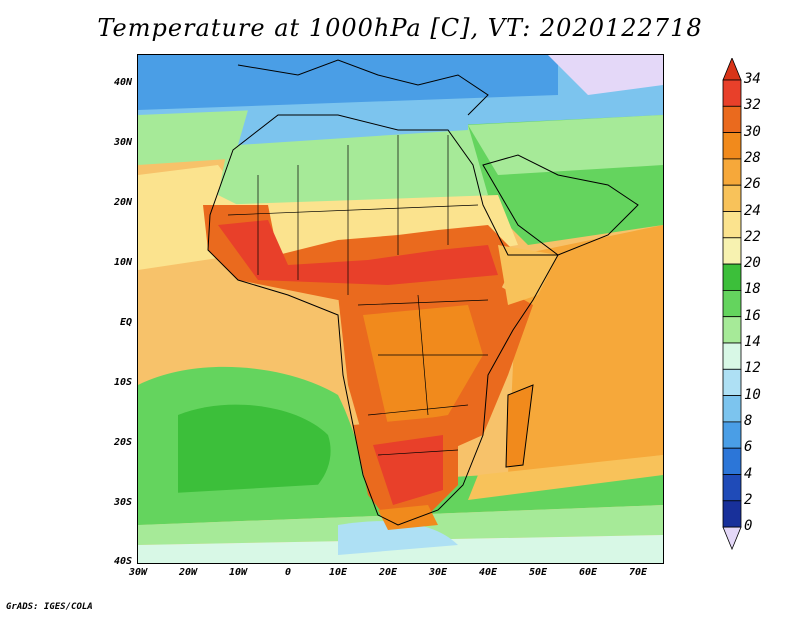 Image resolution: width=800 pixels, height=618 pixels. Describe the element at coordinates (338, 572) in the screenshot. I see `lon-tick-label: 10E` at that location.